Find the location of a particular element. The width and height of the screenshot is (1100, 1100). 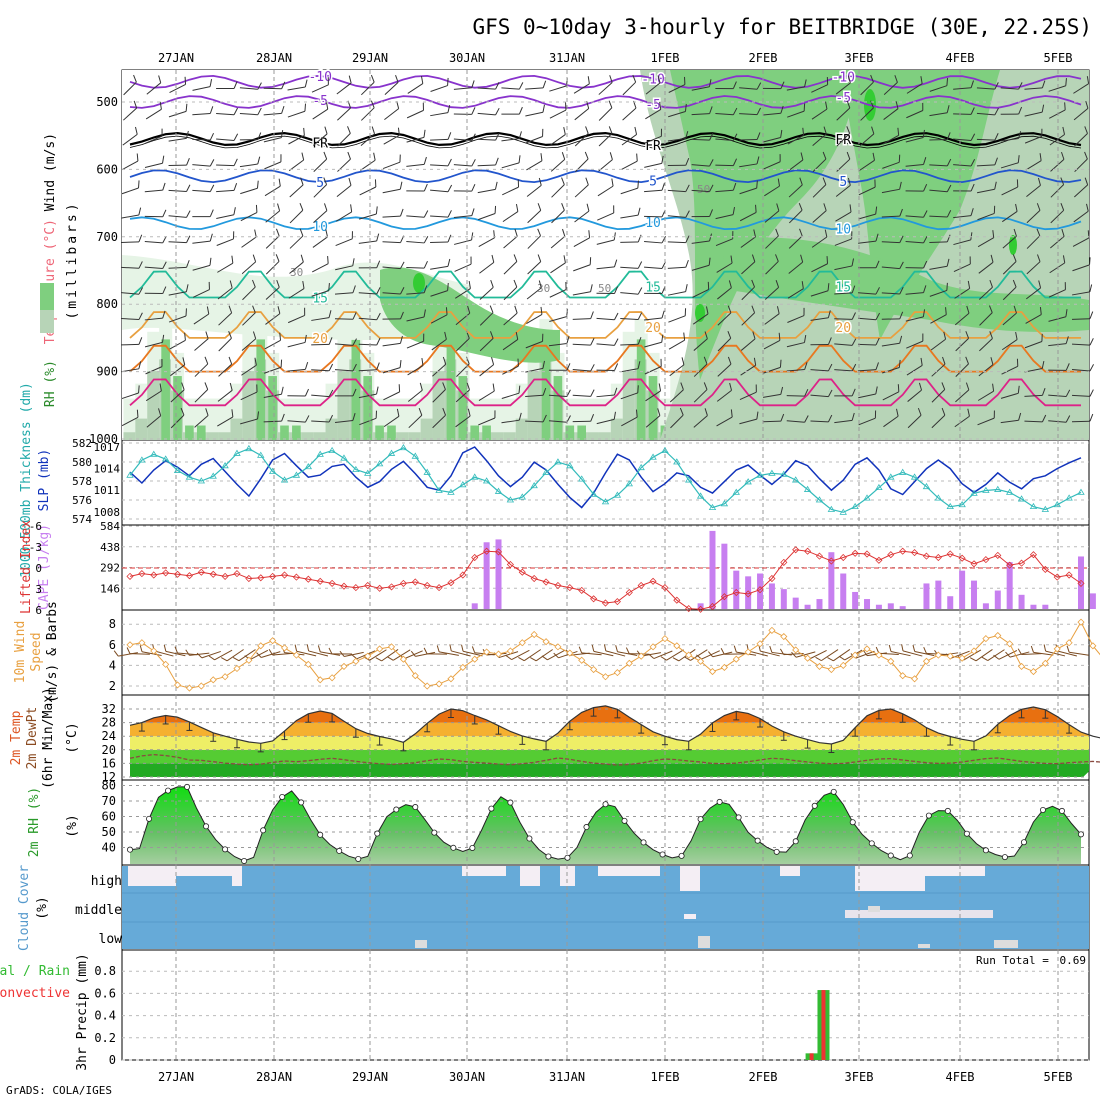

bottom-date-label: 31JAN is located at coordinates (567, 1077).